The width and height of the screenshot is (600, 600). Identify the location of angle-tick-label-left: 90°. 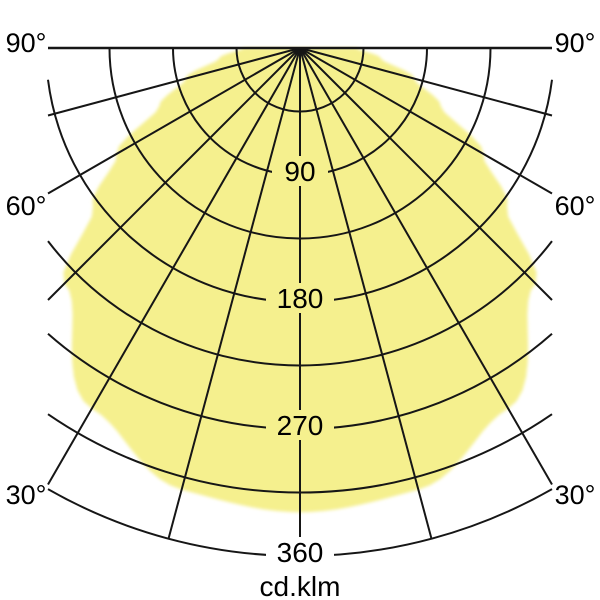
(26, 43).